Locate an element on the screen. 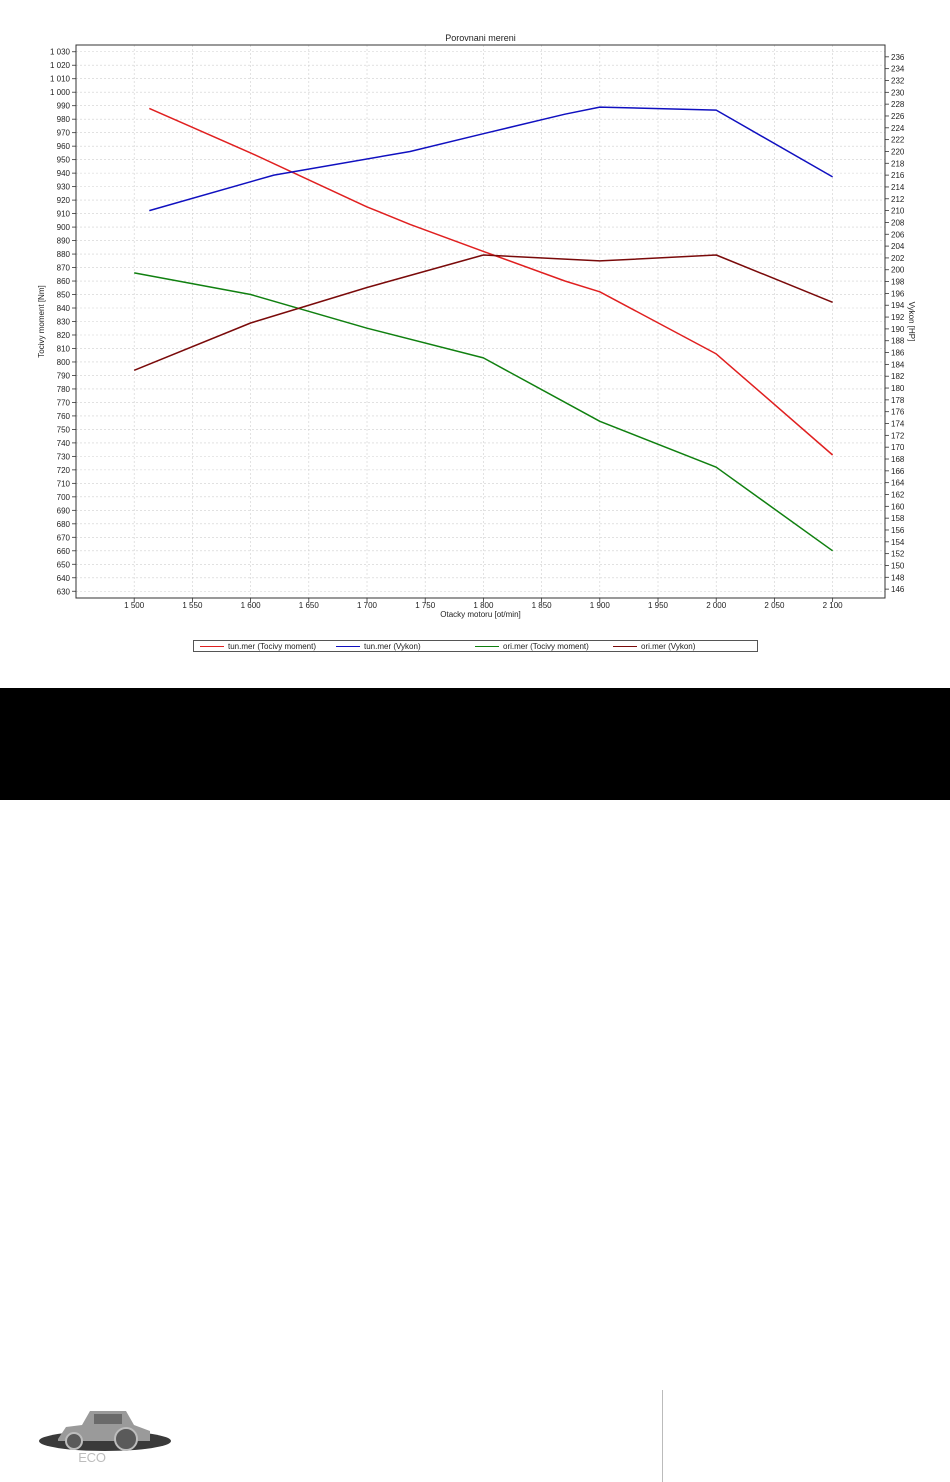  y2-tick-label: 176 is located at coordinates (898, 412).